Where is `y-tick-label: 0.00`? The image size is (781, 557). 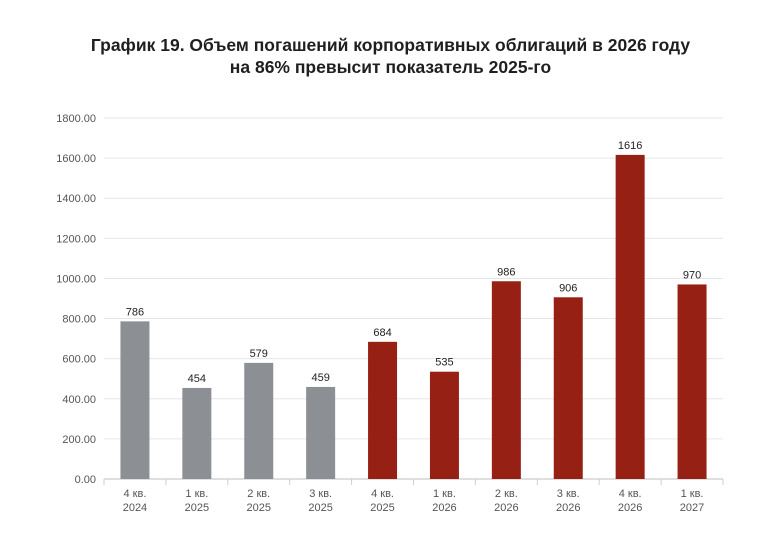 y-tick-label: 0.00 is located at coordinates (85, 480).